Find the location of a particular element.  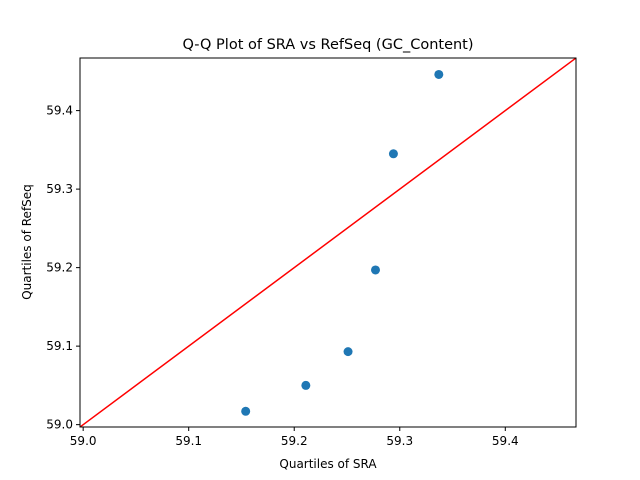

y-tick-label-1: 59.0 is located at coordinates (59, 425).